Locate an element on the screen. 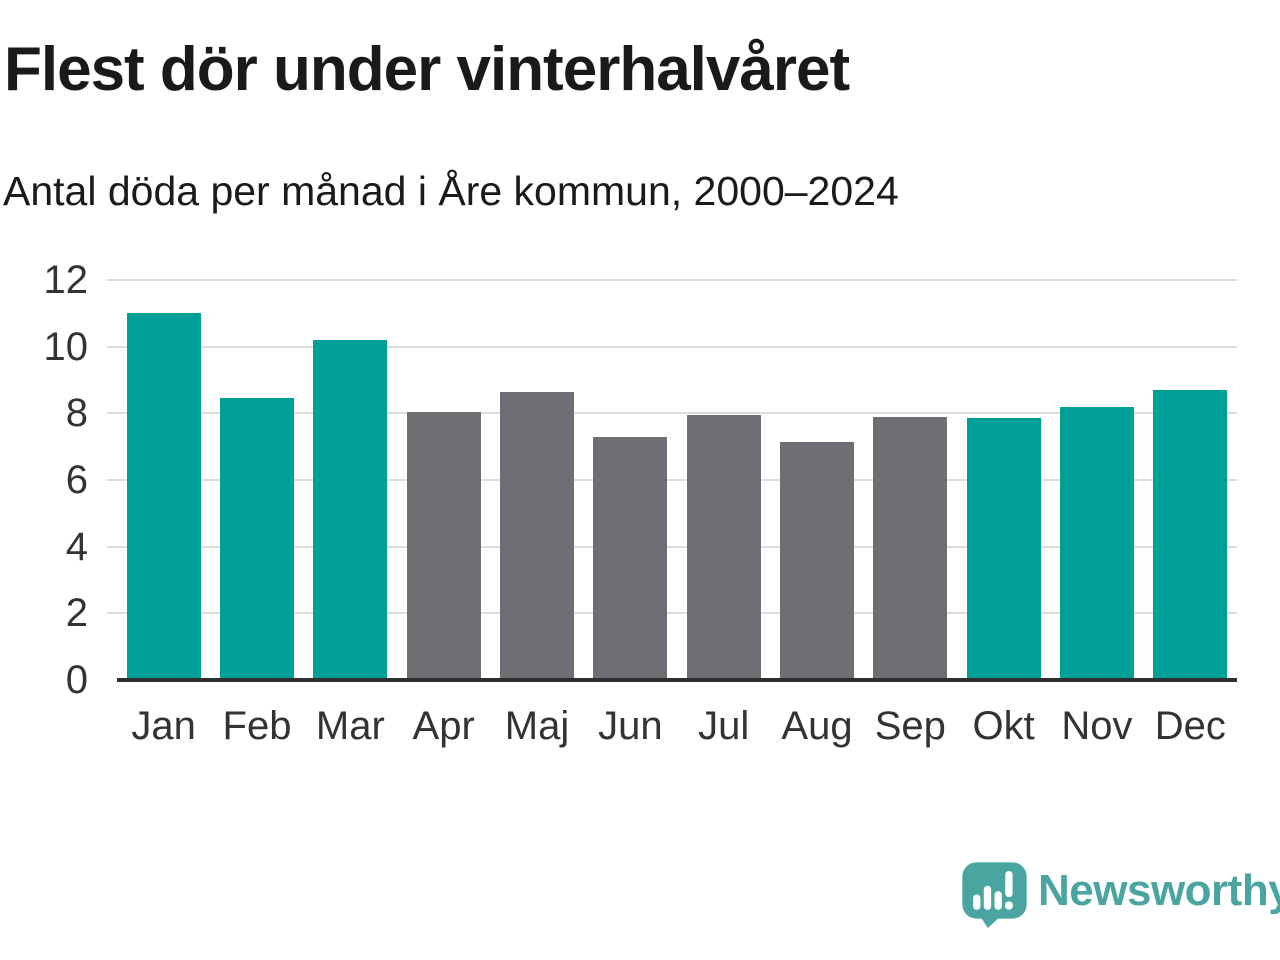 Image resolution: width=1280 pixels, height=960 pixels. x-tick-label-feb: Feb is located at coordinates (257, 726).